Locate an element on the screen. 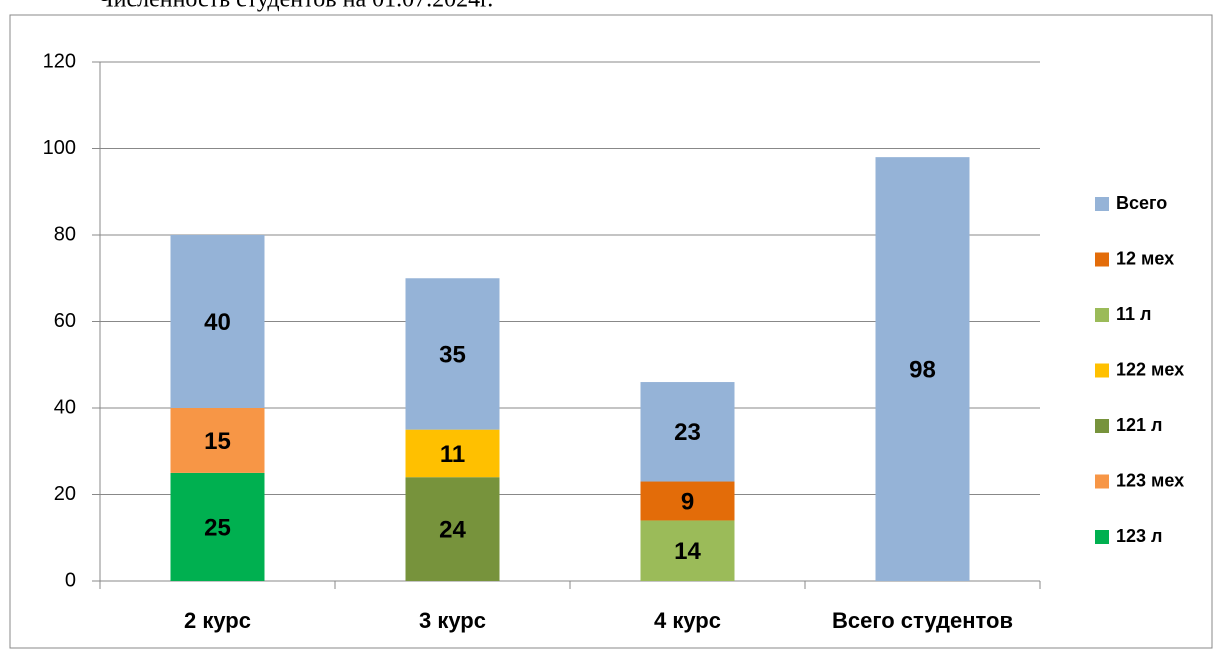 The image size is (1213, 649). data-label: 15 is located at coordinates (217, 441).